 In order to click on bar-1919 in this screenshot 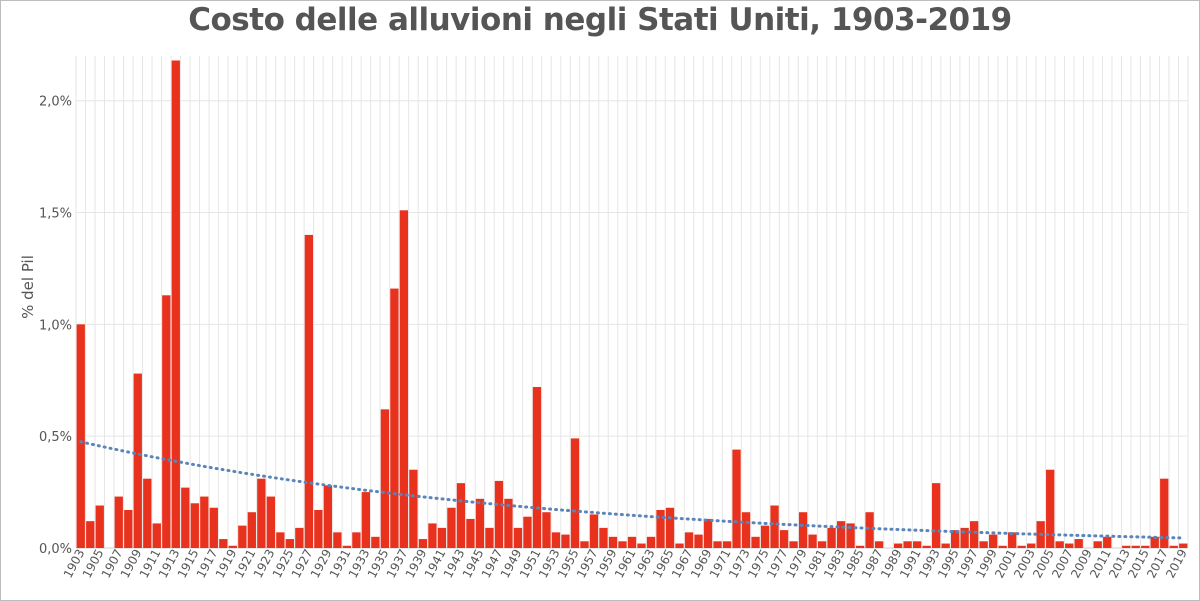, I will do `click(232, 546)`.